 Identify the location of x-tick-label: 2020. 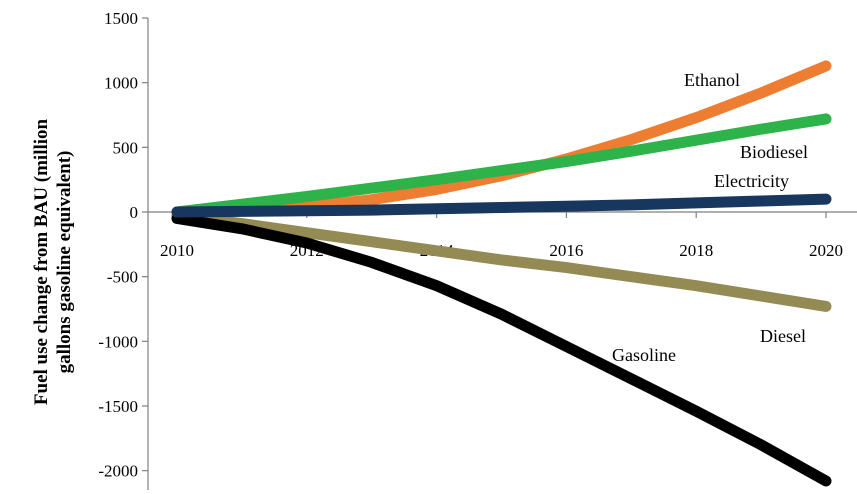
(826, 250).